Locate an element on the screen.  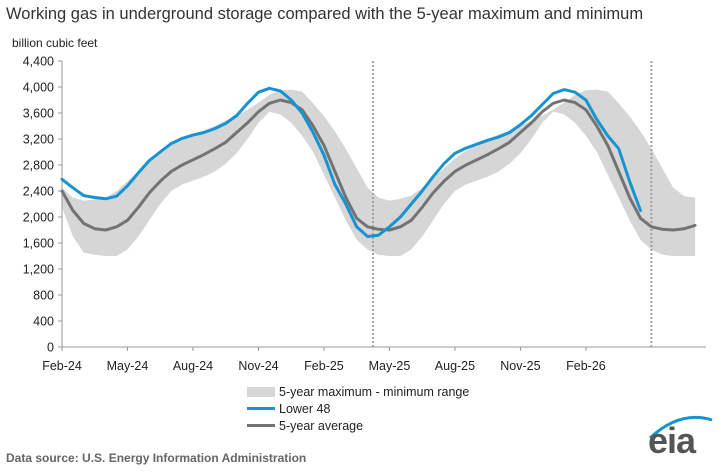
legend-label-average: 5-year average is located at coordinates (321, 425).